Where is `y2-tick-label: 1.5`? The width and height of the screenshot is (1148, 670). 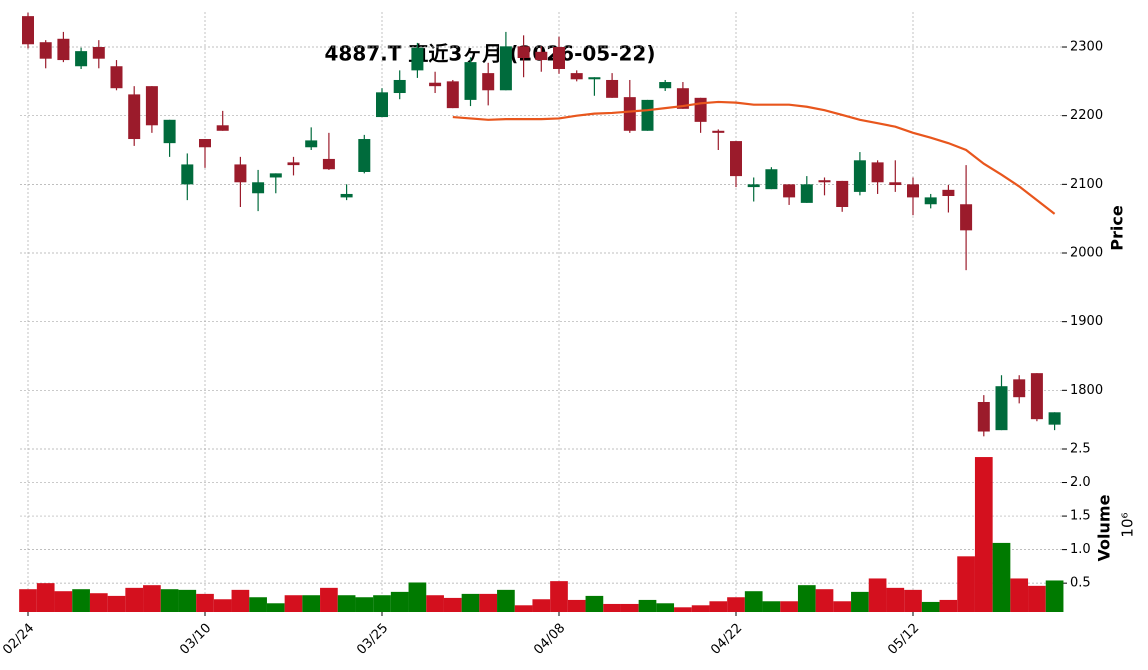 y2-tick-label: 1.5 is located at coordinates (1080, 516).